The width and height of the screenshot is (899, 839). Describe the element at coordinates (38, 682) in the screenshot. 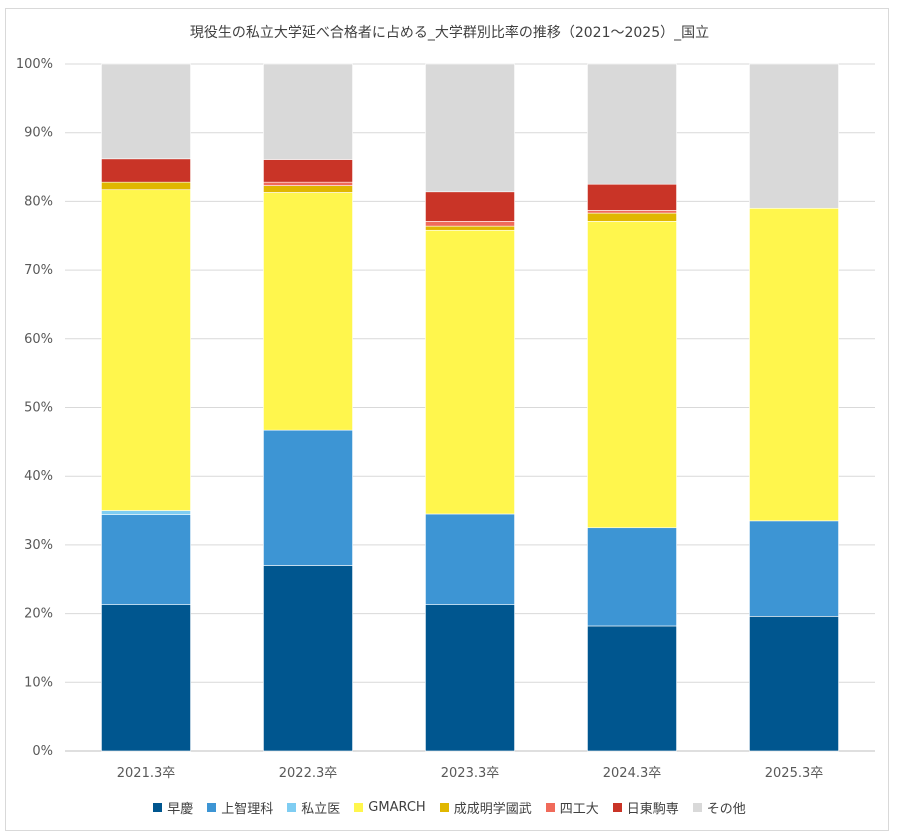

I see `y-tick-label: 10%` at that location.